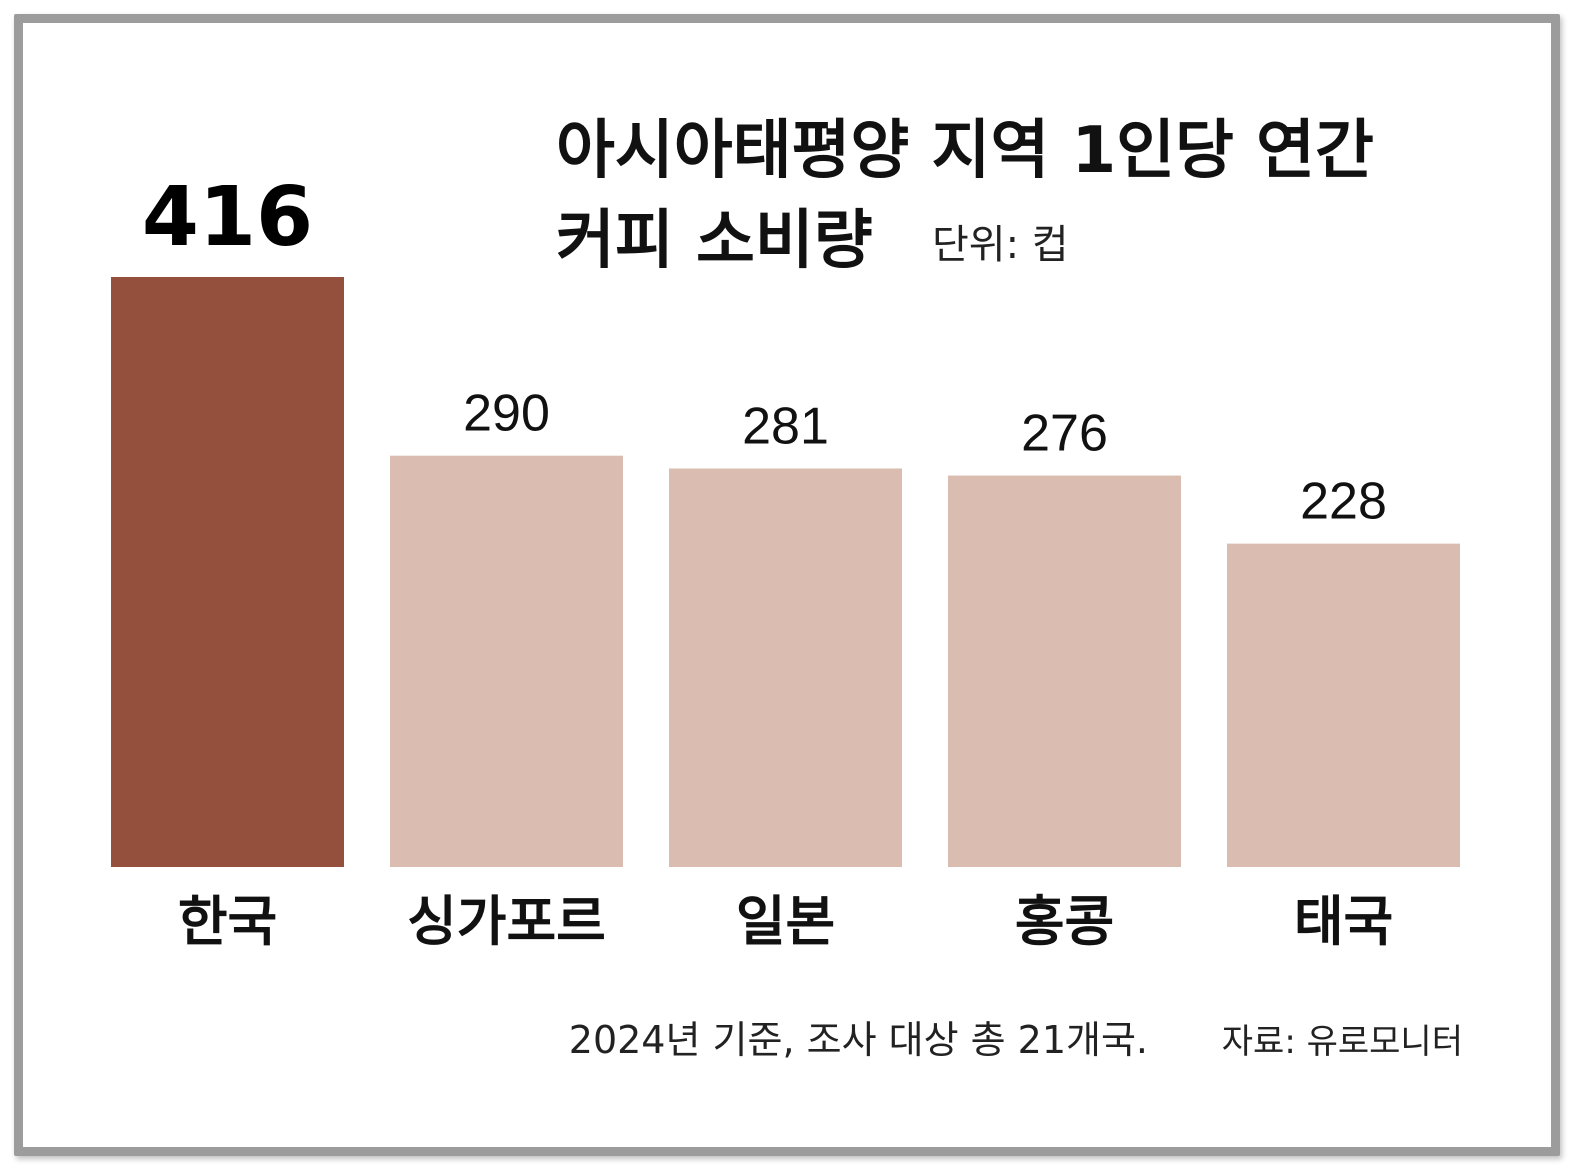 This screenshot has width=1592, height=1169. Describe the element at coordinates (965, 151) in the screenshot. I see `chart-title-line1: 아시아태평양 지역 1인당 연간` at that location.